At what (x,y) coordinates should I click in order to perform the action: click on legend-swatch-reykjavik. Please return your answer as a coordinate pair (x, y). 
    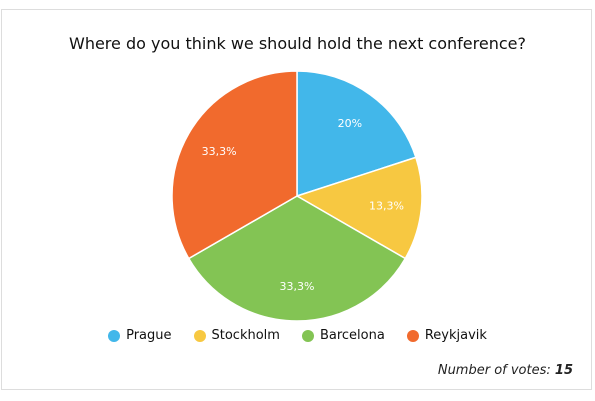
    Looking at the image, I should click on (412, 336).